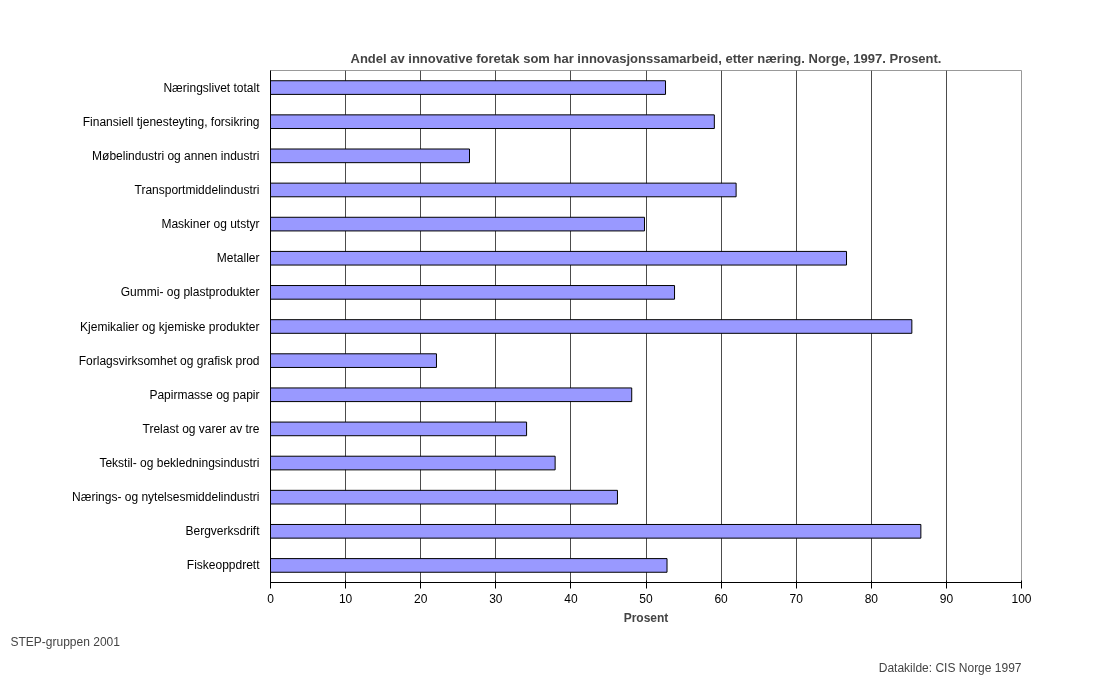 This screenshot has height=679, width=1109. I want to click on y-tick-label: Finansiell tjenesteyting, forsikring, so click(171, 121).